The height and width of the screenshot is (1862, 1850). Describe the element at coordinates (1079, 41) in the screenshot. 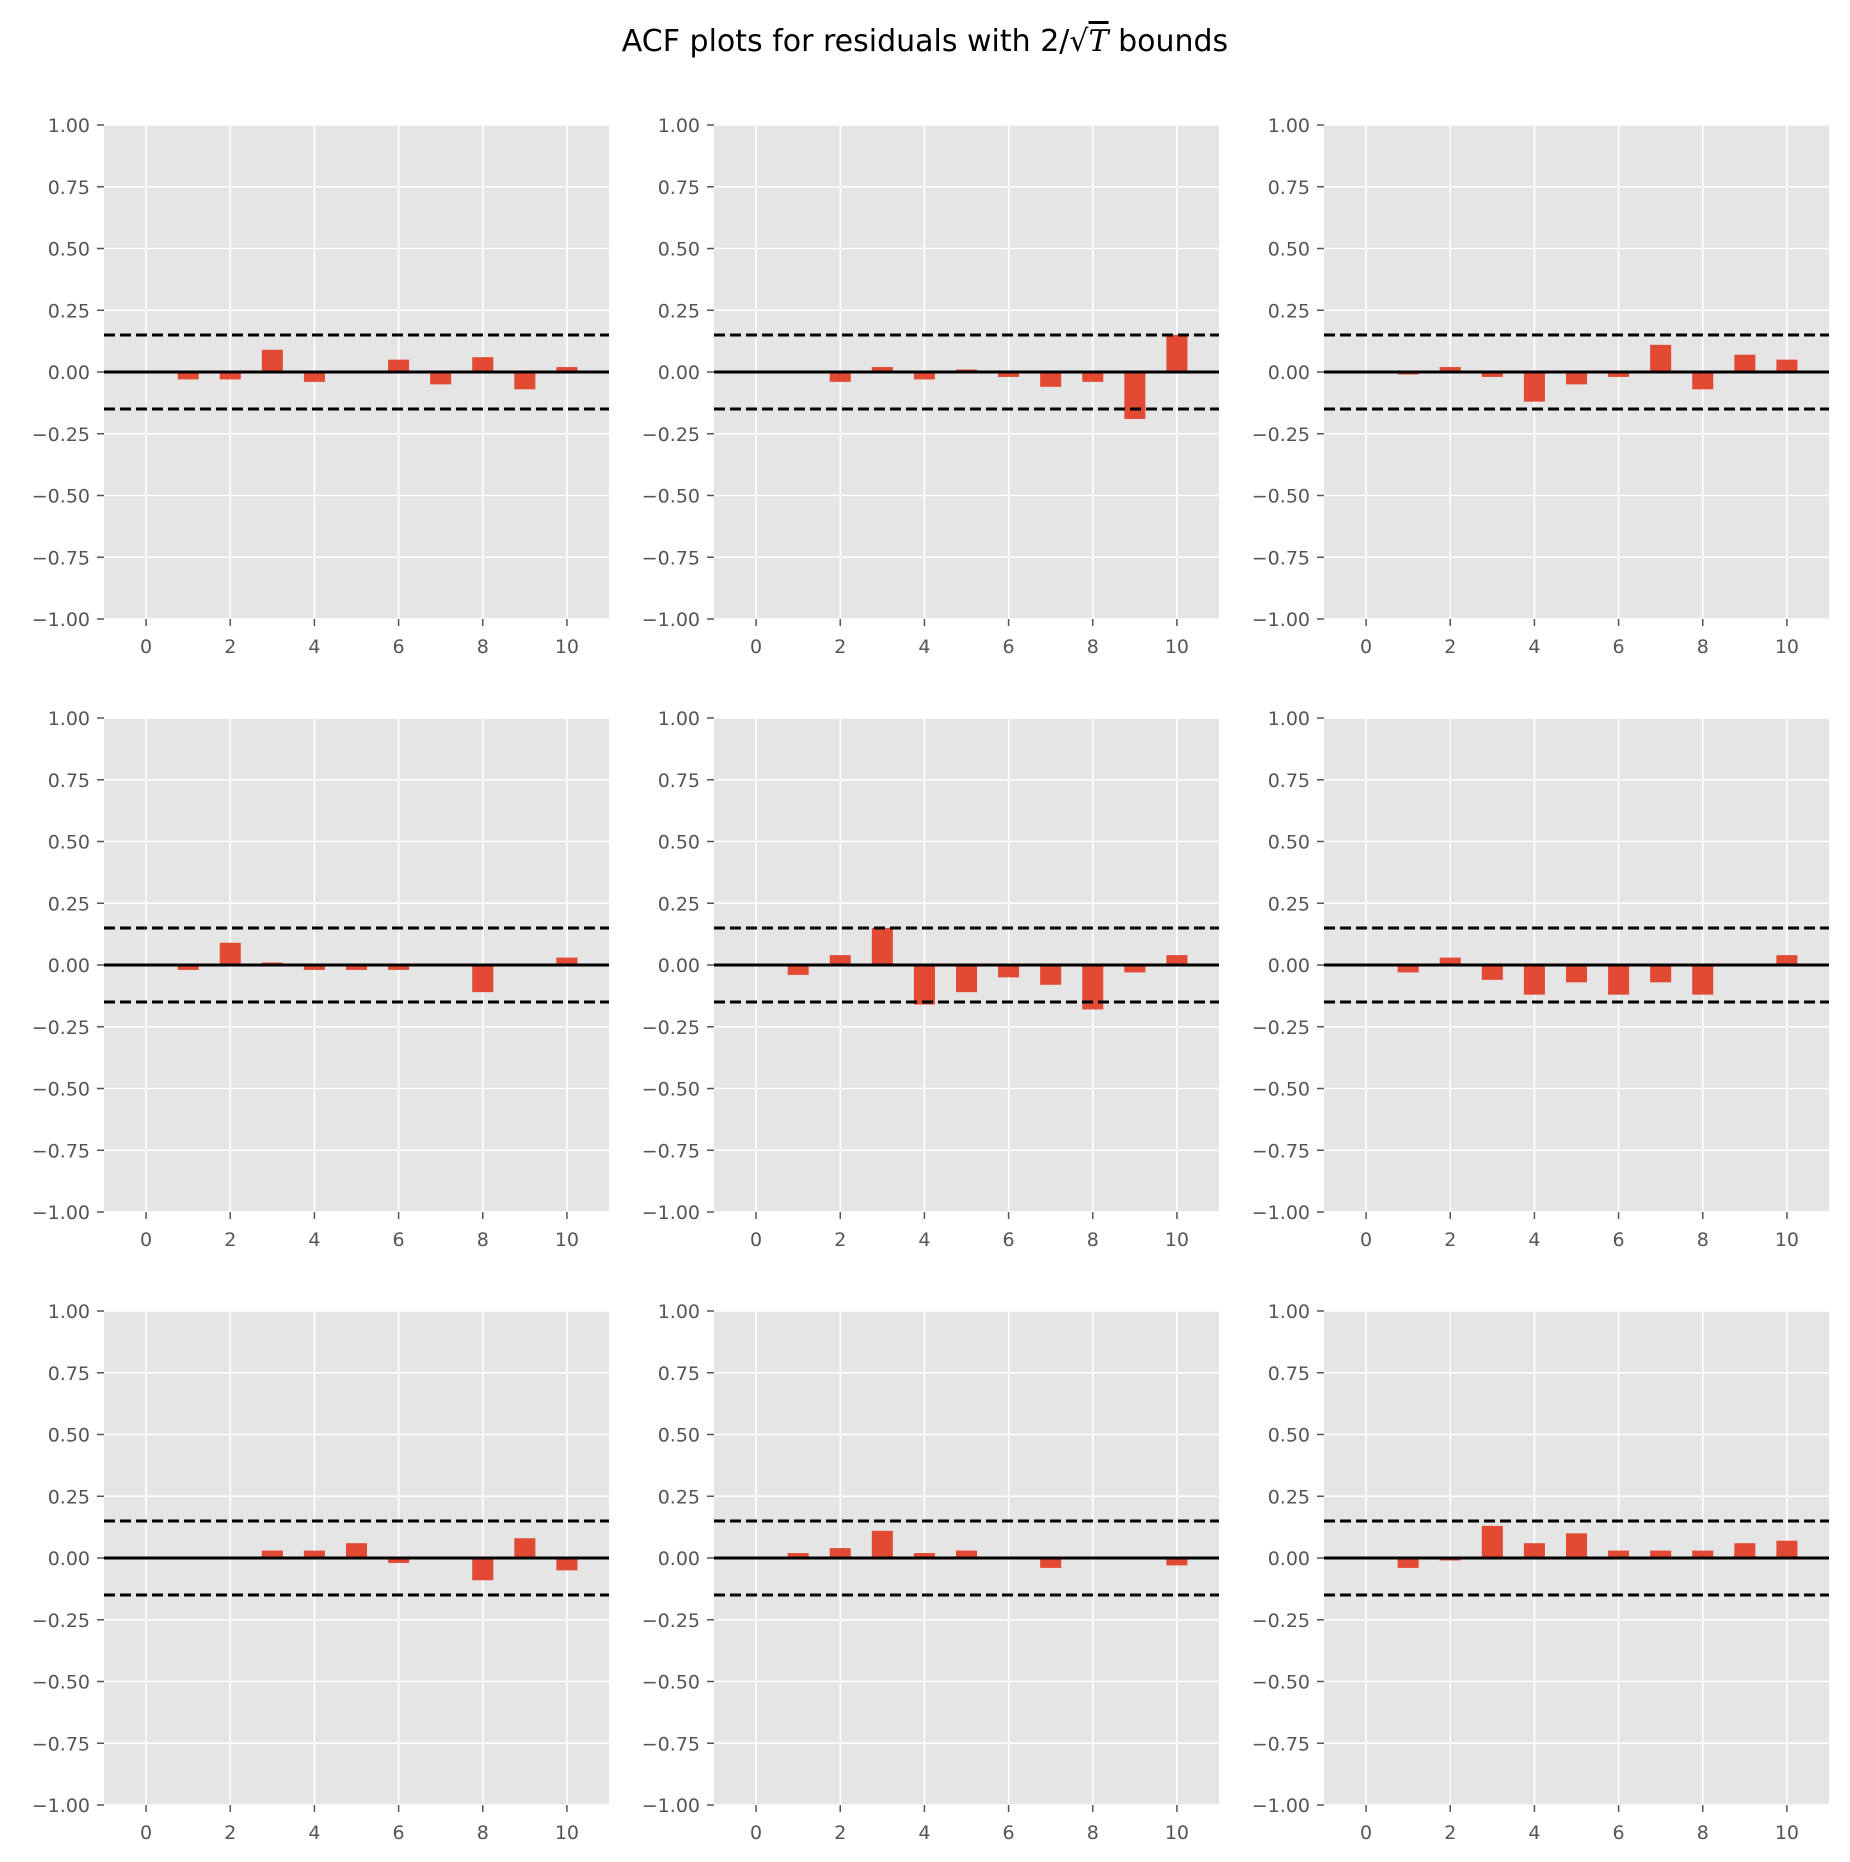

I see `figure-title-sqrt: √` at that location.